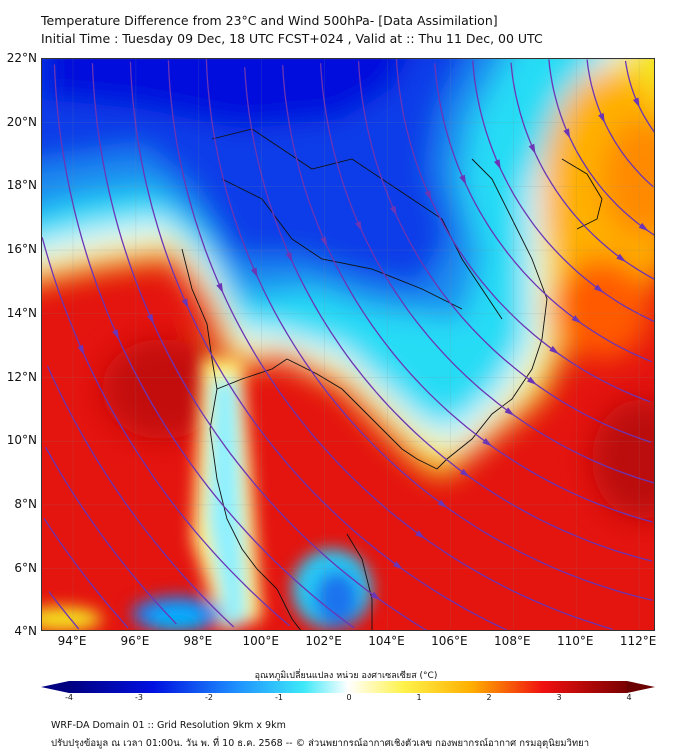 The height and width of the screenshot is (756, 676). What do you see at coordinates (21, 376) in the screenshot?
I see `lat-tick-label: 12°N` at bounding box center [21, 376].